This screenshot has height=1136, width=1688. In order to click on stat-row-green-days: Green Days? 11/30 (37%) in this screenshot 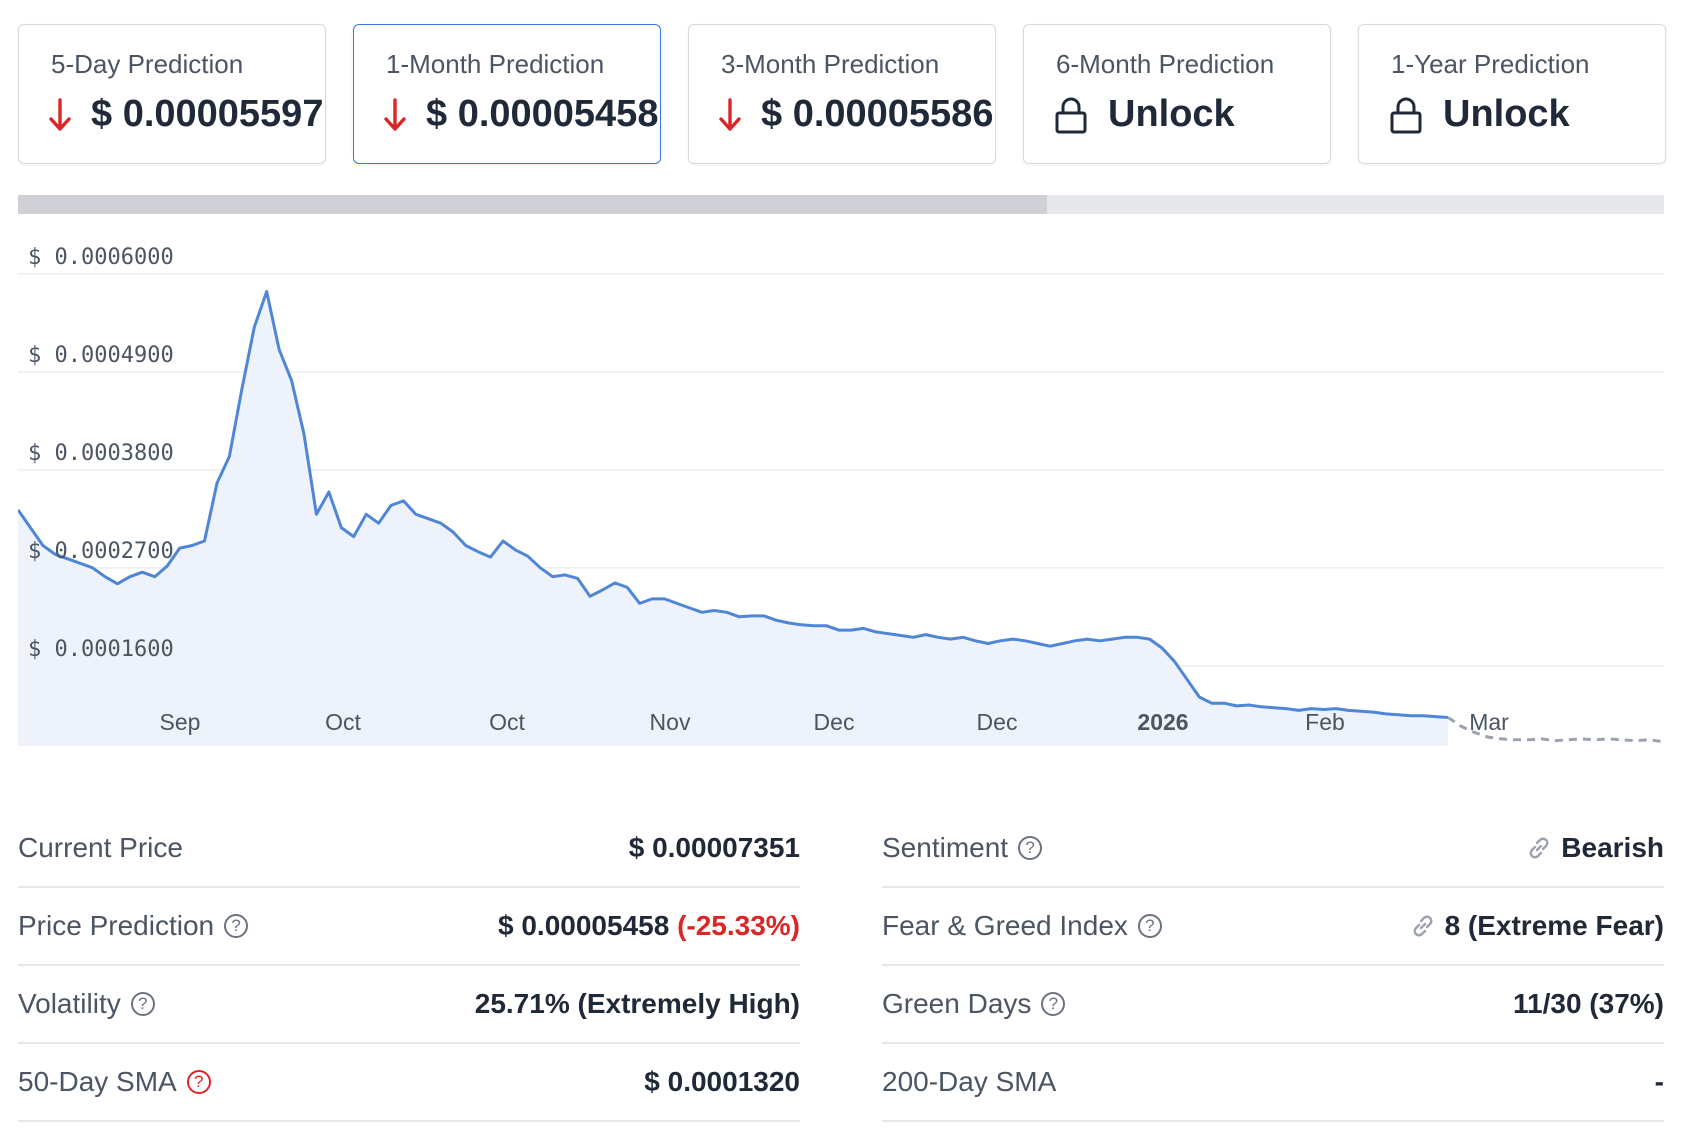, I will do `click(1273, 1005)`.